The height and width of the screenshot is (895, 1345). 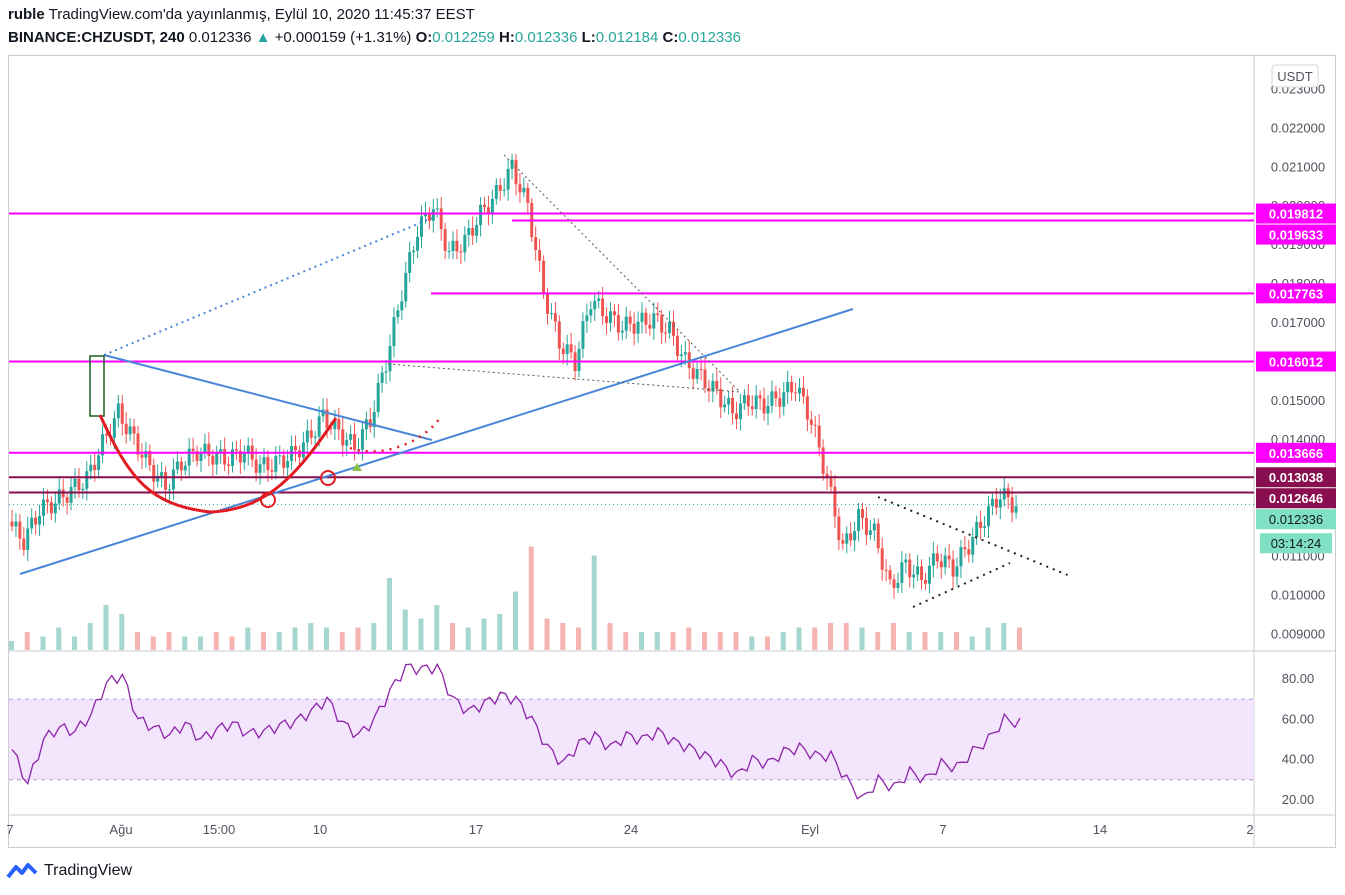 What do you see at coordinates (622, 273) in the screenshot?
I see `dotted-resistance-line` at bounding box center [622, 273].